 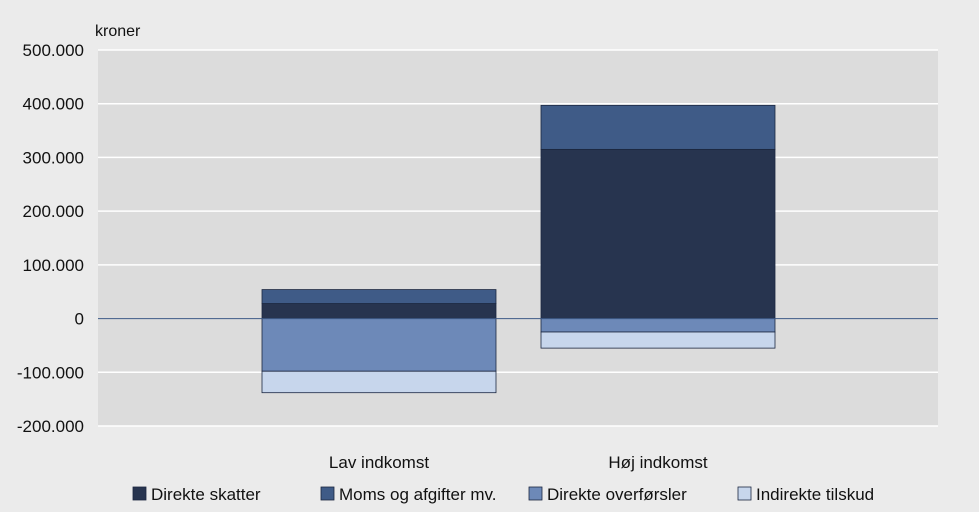 I want to click on legend-item: Indirekte tilskud, so click(x=805, y=494).